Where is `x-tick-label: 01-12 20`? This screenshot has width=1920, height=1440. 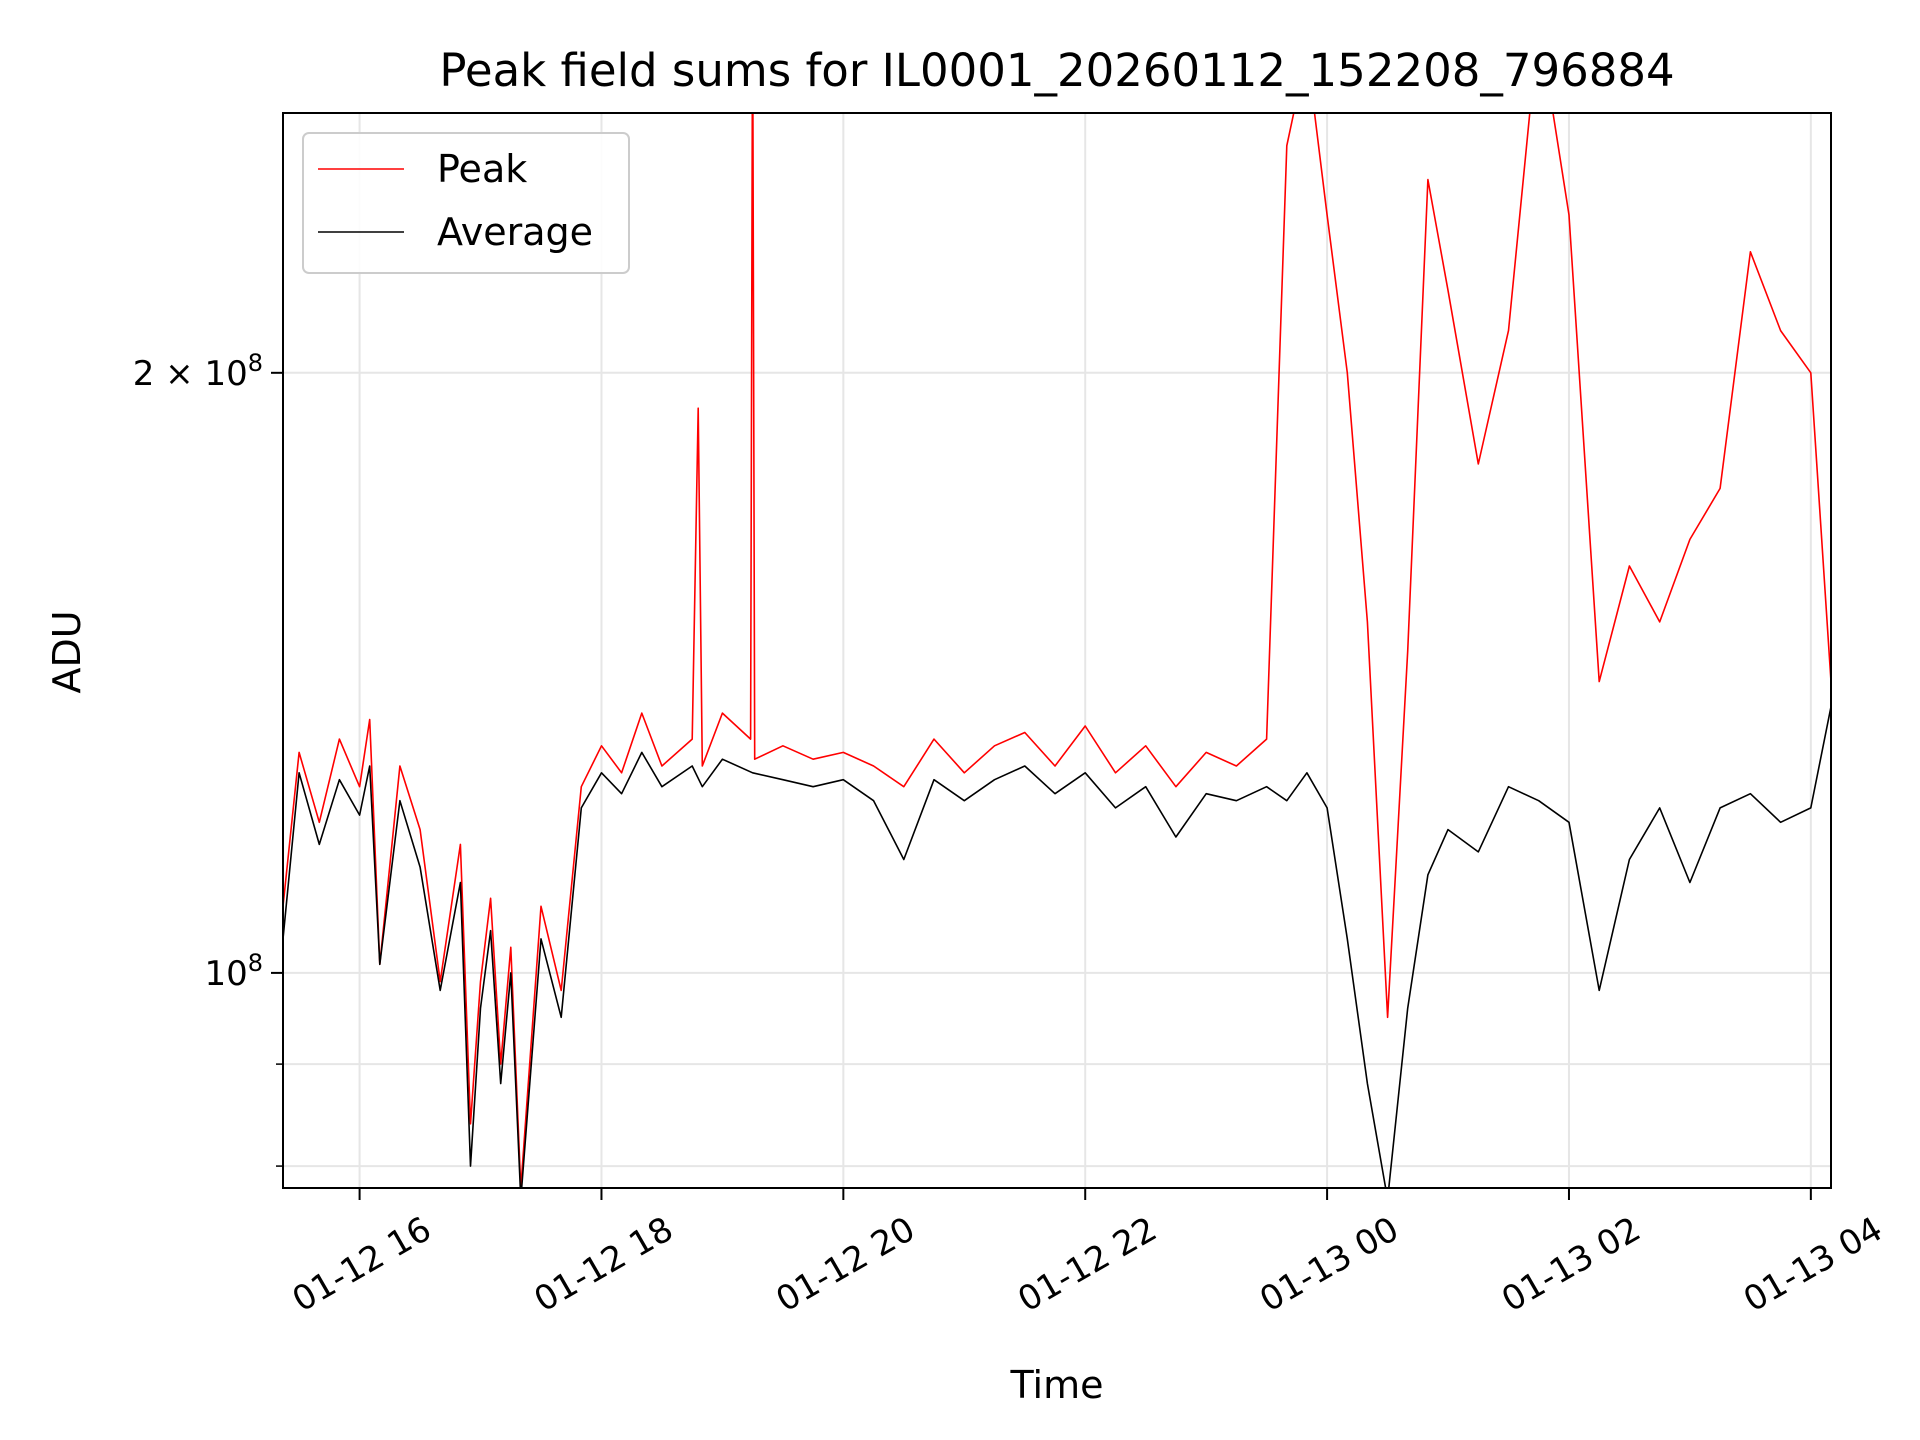 x-tick-label: 01-12 20 is located at coordinates (845, 1264).